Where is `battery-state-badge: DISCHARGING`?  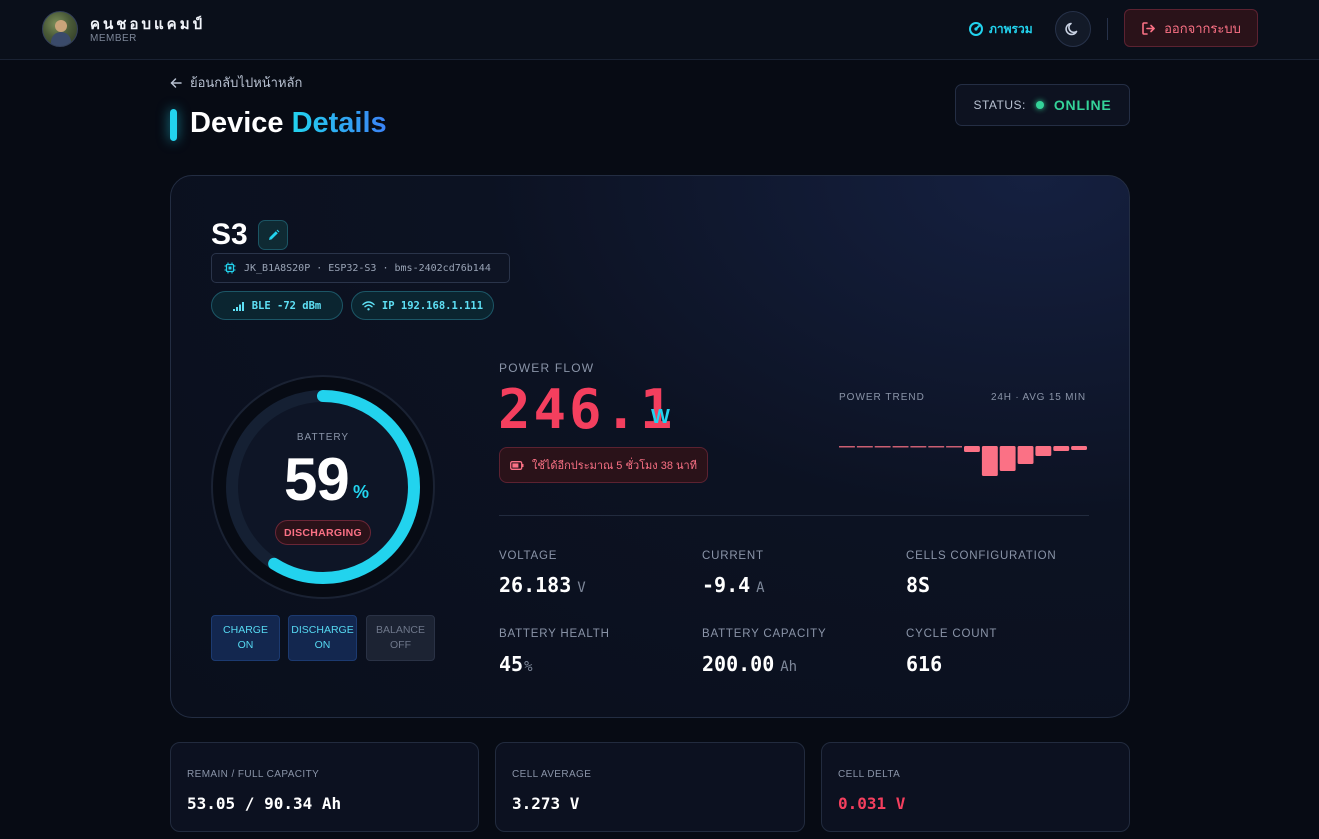
battery-state-badge: DISCHARGING is located at coordinates (323, 532).